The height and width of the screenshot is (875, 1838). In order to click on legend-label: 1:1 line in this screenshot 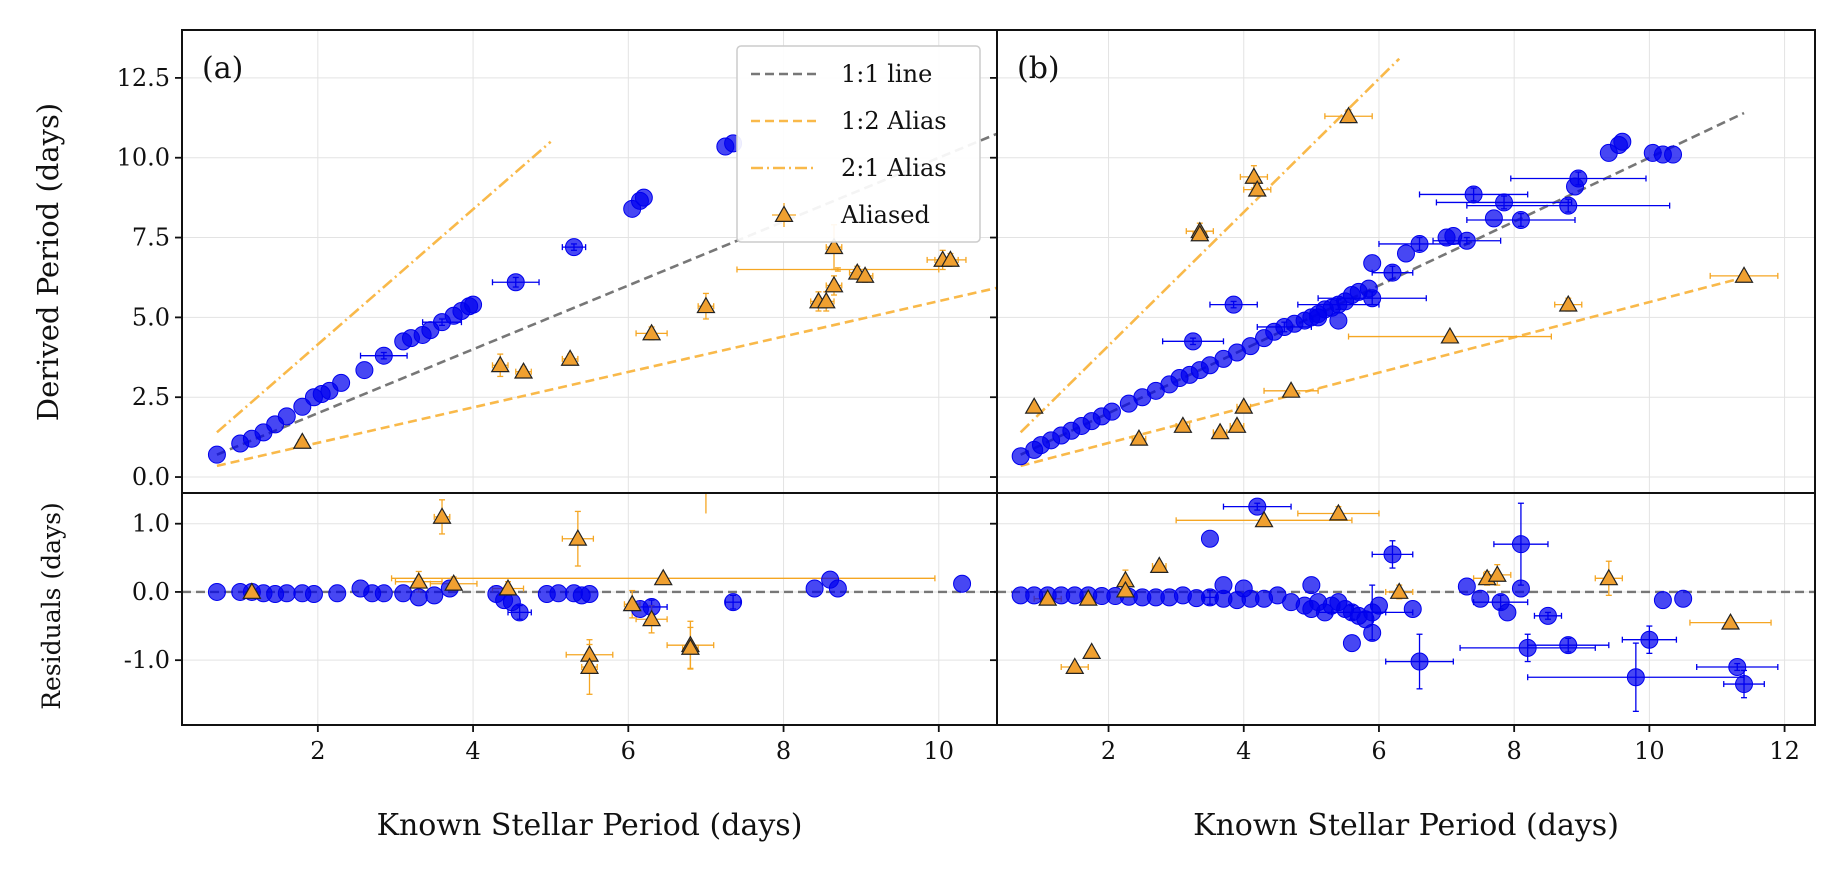, I will do `click(886, 74)`.